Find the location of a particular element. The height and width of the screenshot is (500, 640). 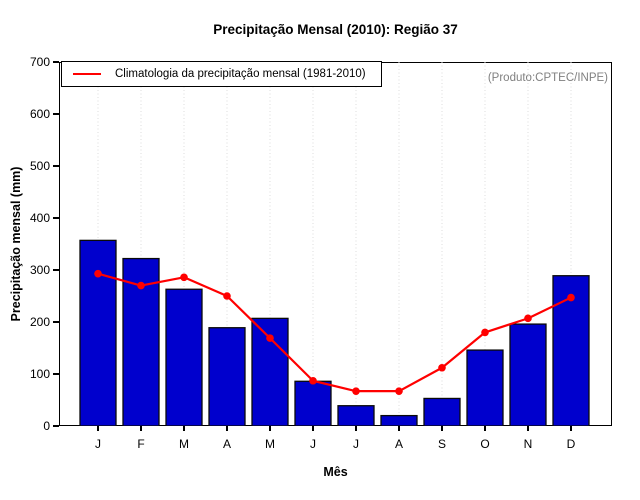

x-tick-label-3: A is located at coordinates (226, 444).